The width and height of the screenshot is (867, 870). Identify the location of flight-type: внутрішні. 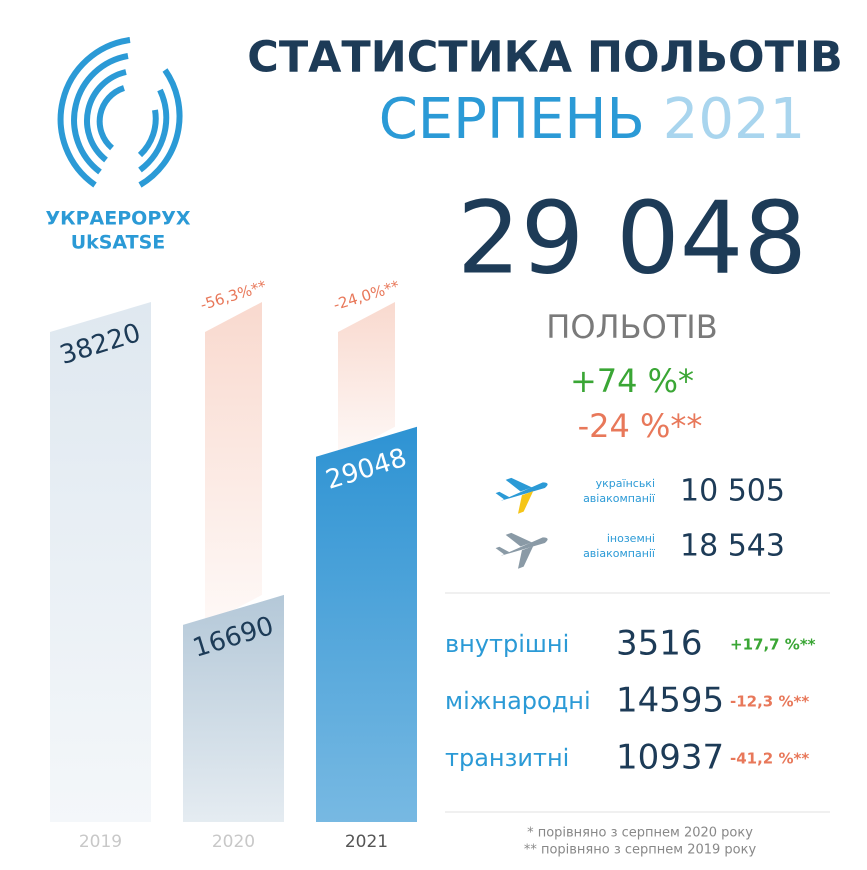
(507, 644).